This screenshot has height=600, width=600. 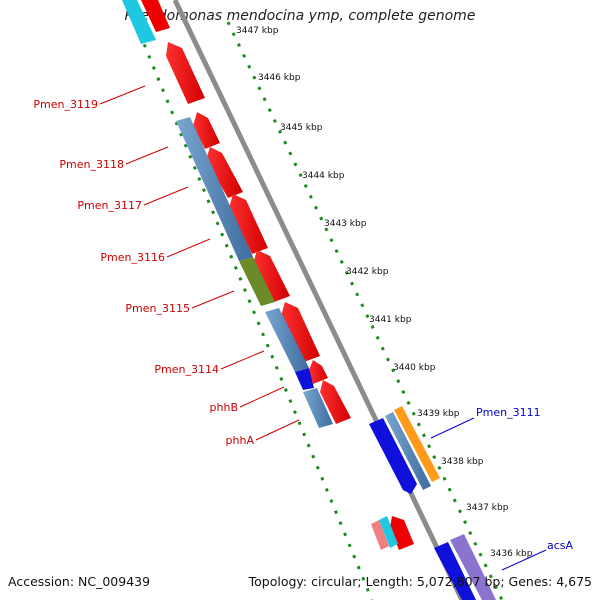 What do you see at coordinates (438, 414) in the screenshot?
I see `tick-label: 3439 kbp` at bounding box center [438, 414].